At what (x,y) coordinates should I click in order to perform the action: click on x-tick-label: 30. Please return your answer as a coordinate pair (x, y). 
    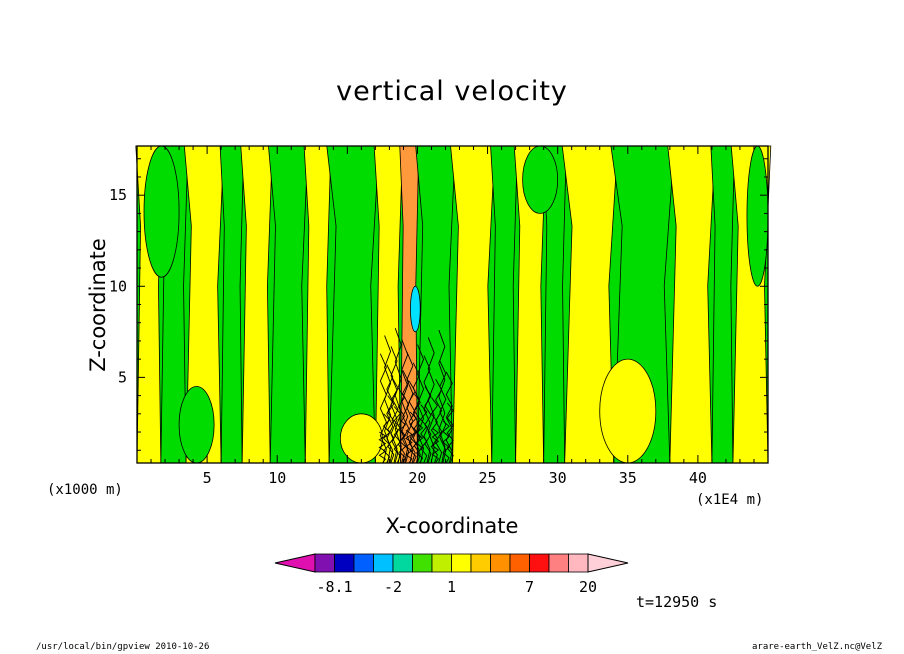
    Looking at the image, I should click on (558, 478).